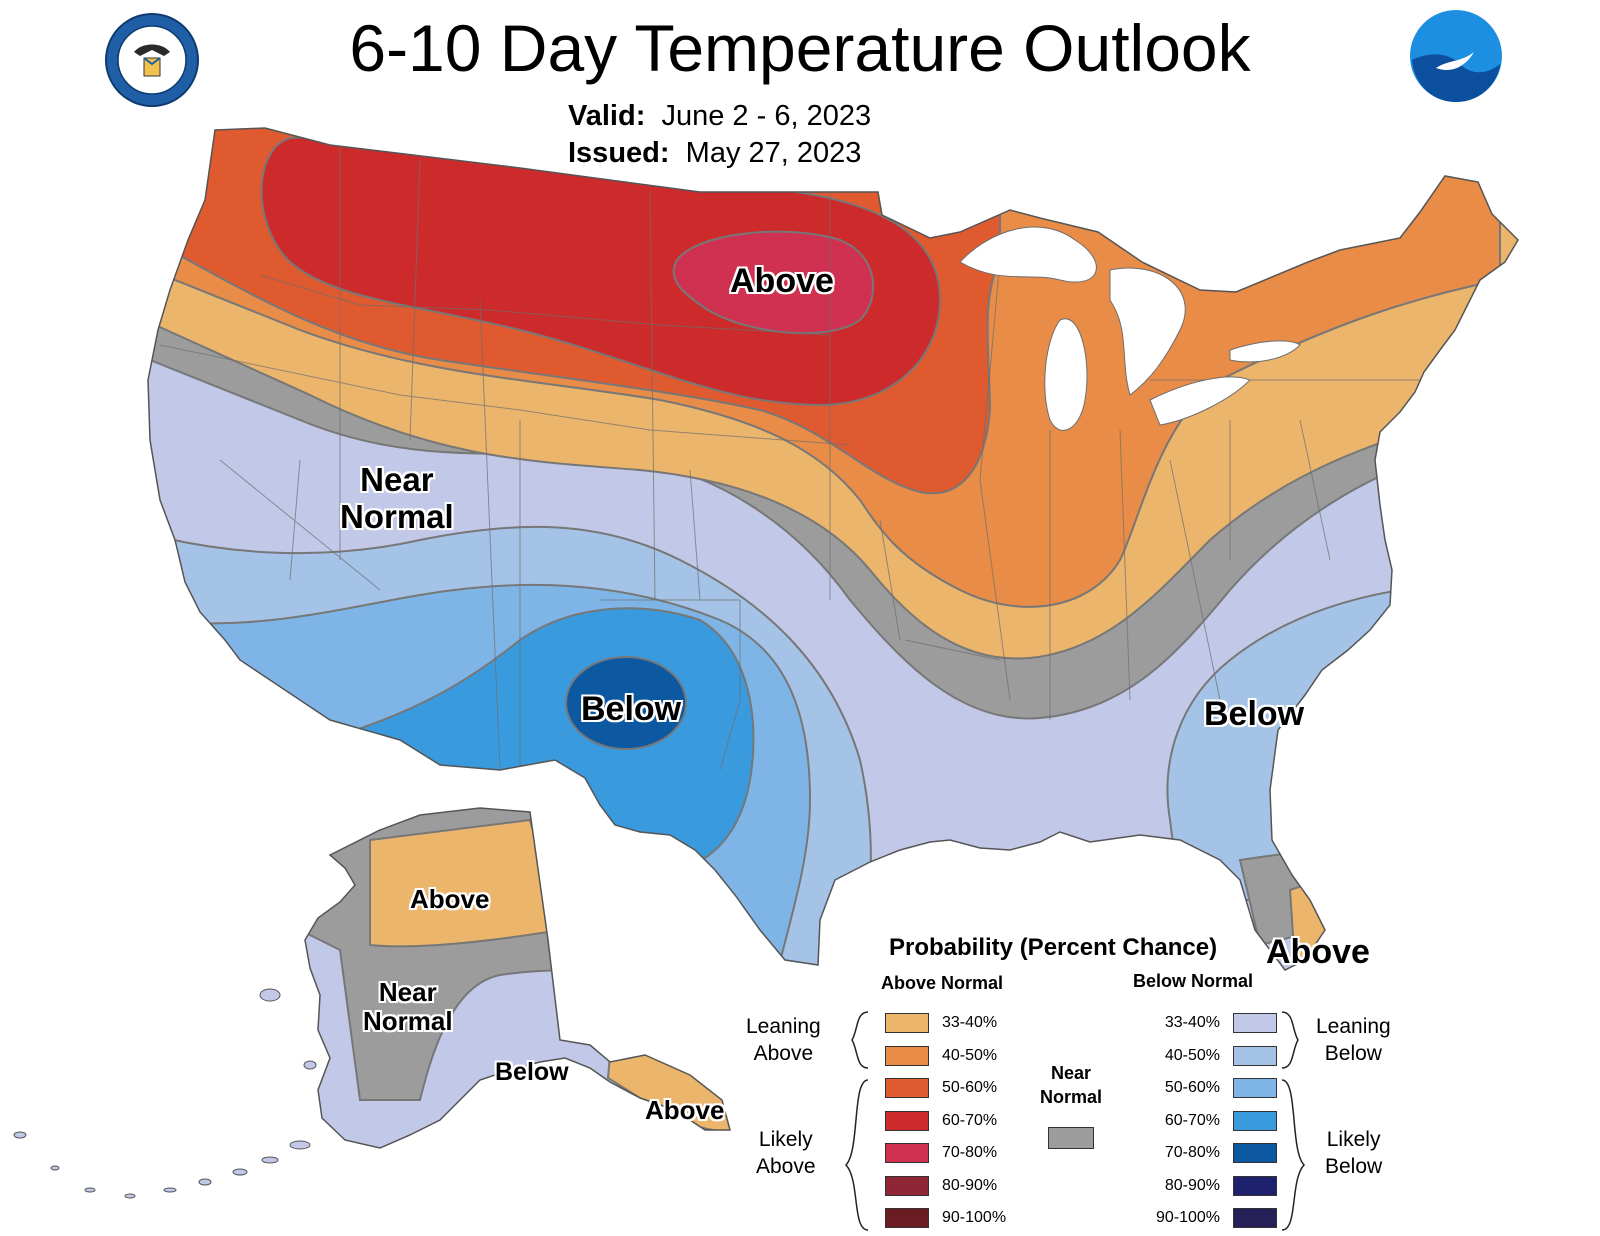 This screenshot has height=1236, width=1600. I want to click on legend-likely-above-word-1: Likely, so click(785, 1139).